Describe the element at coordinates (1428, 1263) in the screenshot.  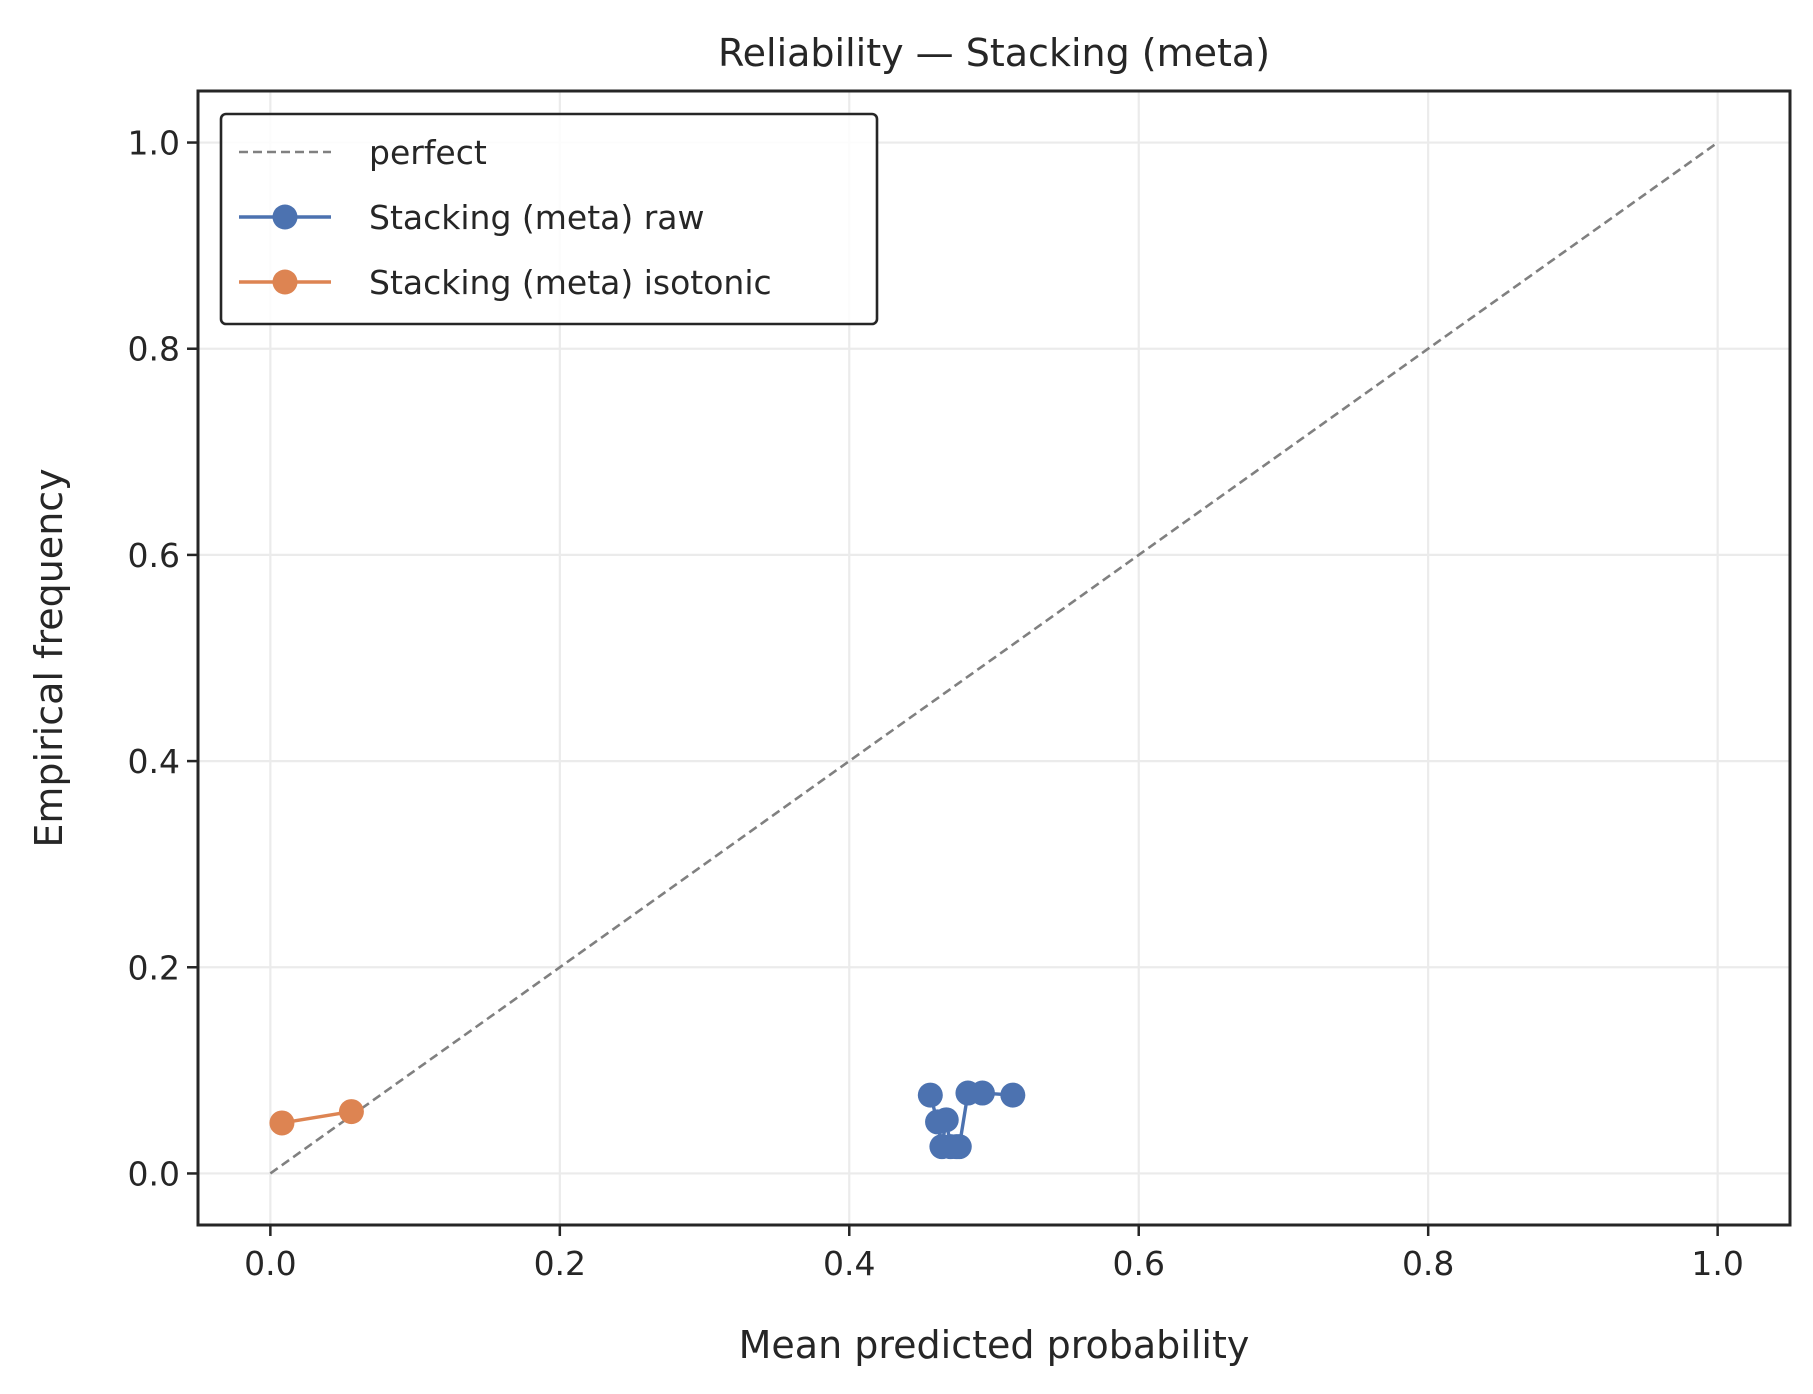
I see `x-tick-label: 0.8` at that location.